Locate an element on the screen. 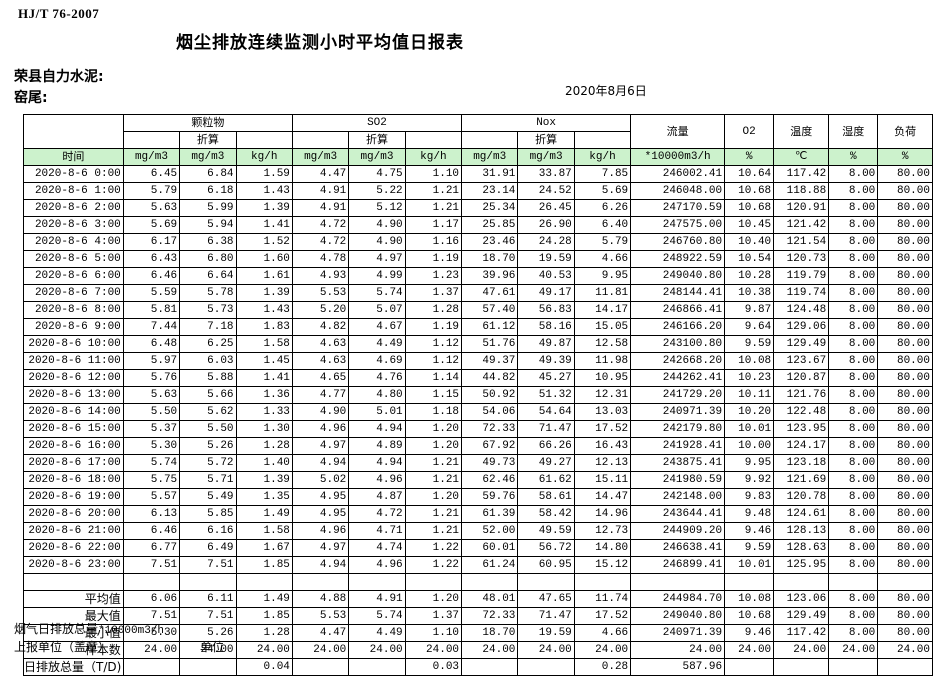  cell-value: 66.26 is located at coordinates (546, 446).